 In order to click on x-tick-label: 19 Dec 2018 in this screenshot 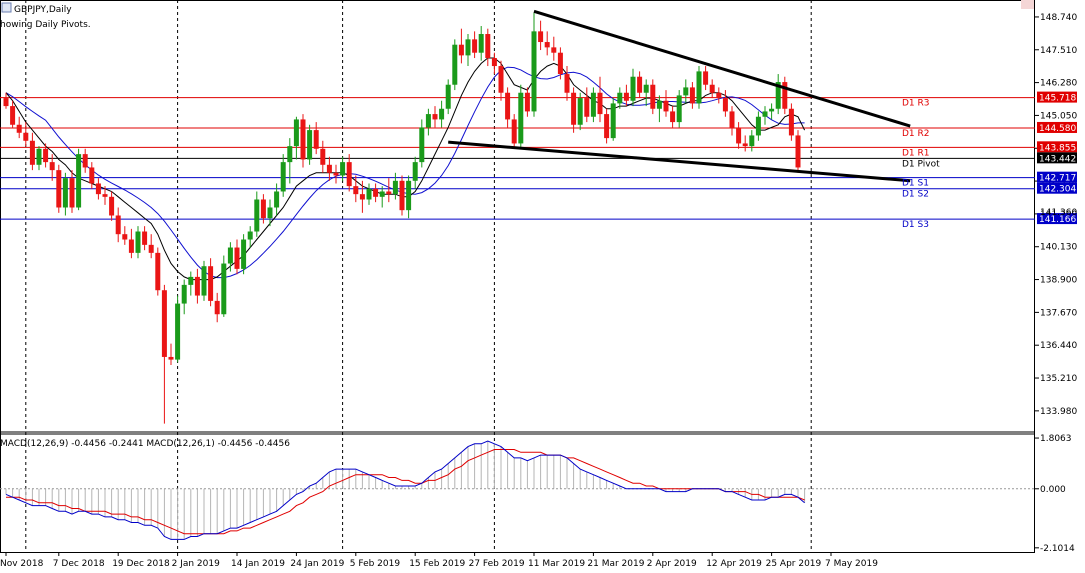, I will do `click(141, 564)`.